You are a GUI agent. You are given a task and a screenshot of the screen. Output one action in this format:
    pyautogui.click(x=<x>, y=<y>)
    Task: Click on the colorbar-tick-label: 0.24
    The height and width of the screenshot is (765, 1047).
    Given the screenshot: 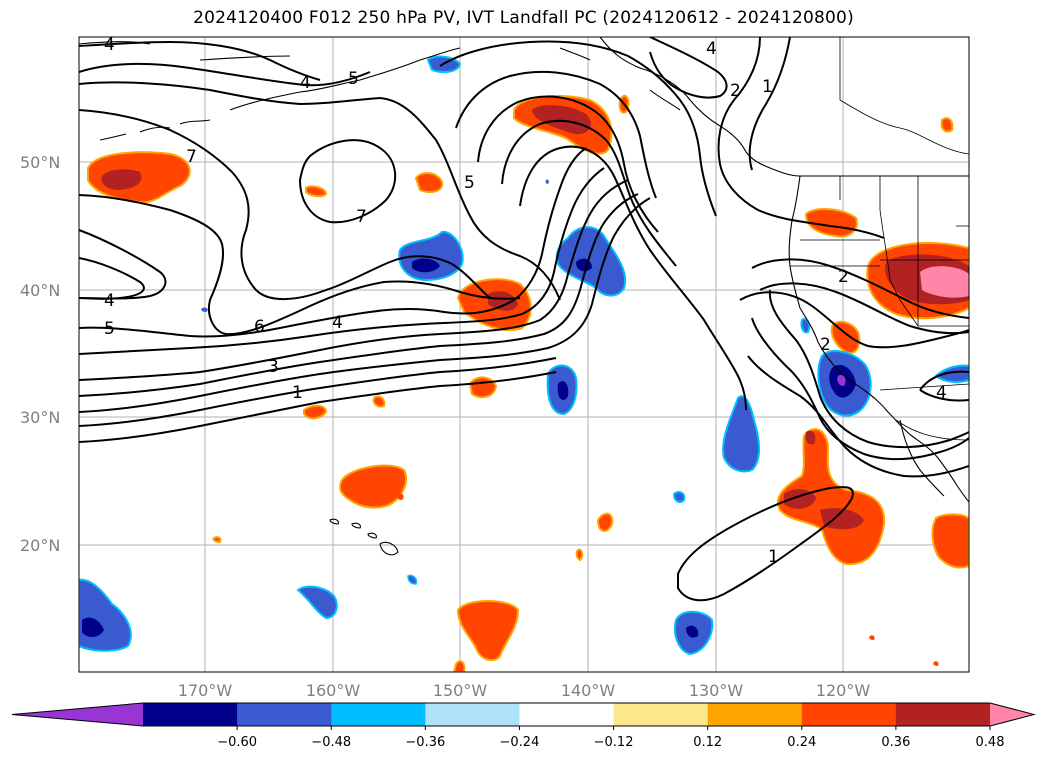 What is the action you would take?
    pyautogui.click(x=801, y=742)
    